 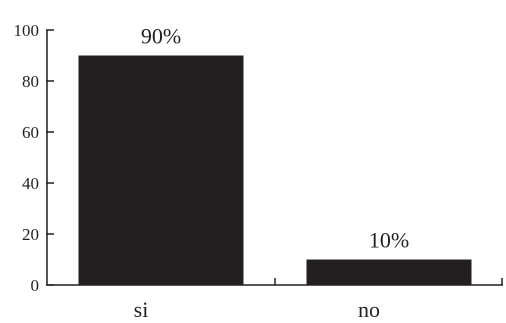 What do you see at coordinates (389, 272) in the screenshot?
I see `bar-no` at bounding box center [389, 272].